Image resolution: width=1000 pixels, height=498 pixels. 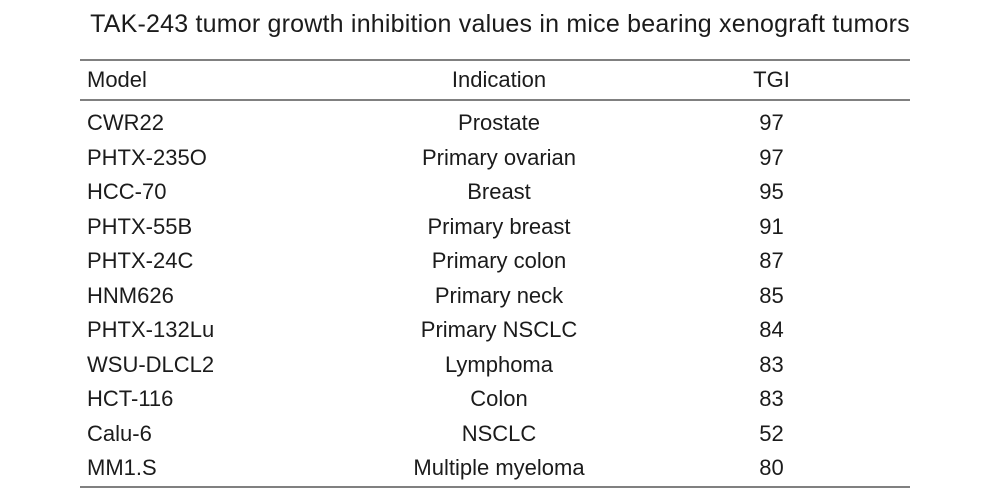 I want to click on tgi-cell: 80, so click(x=771, y=469).